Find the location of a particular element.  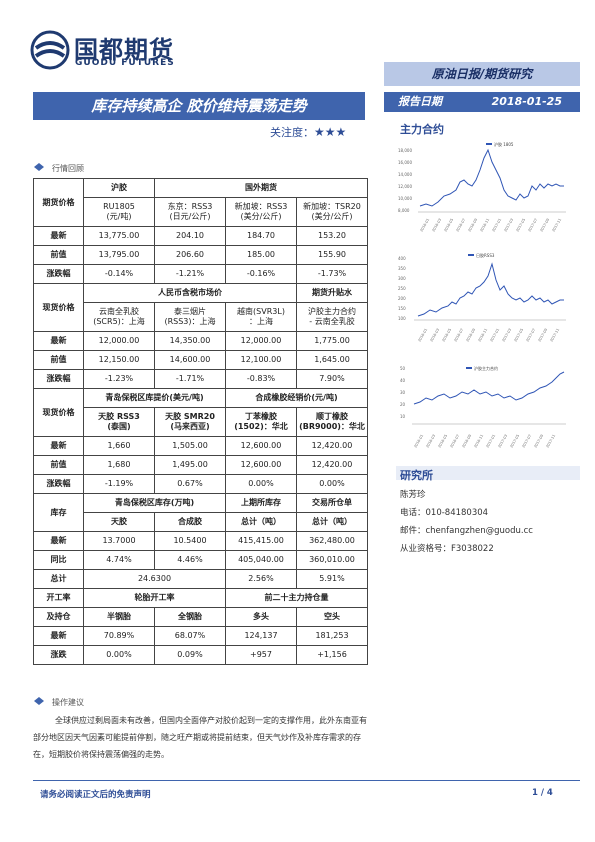

table-row: 涨跌幅 -1.19% 0.67% 0.00% 0.00% is located at coordinates (200, 484).